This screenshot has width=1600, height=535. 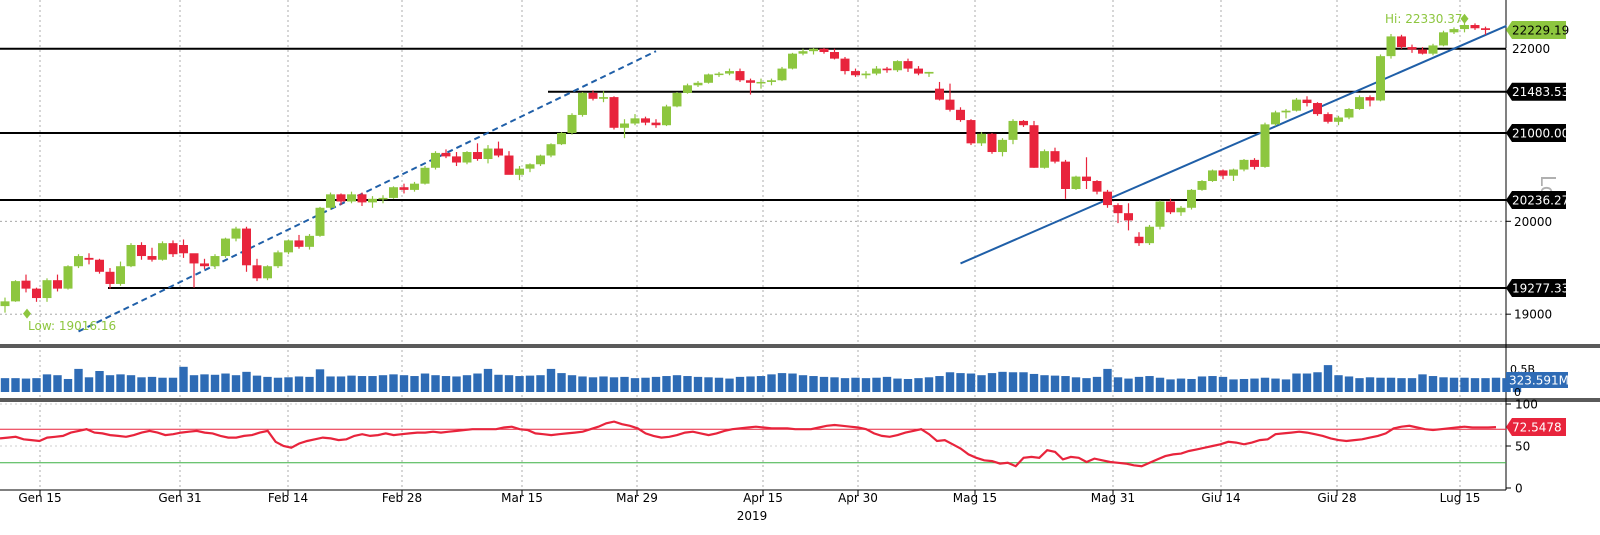 I want to click on x-tick-label: Giu 14, so click(x=1220, y=498).